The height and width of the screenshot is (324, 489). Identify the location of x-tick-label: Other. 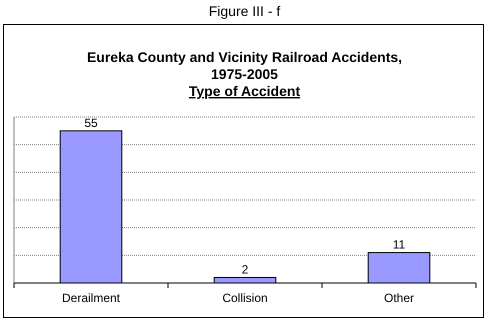
(399, 298).